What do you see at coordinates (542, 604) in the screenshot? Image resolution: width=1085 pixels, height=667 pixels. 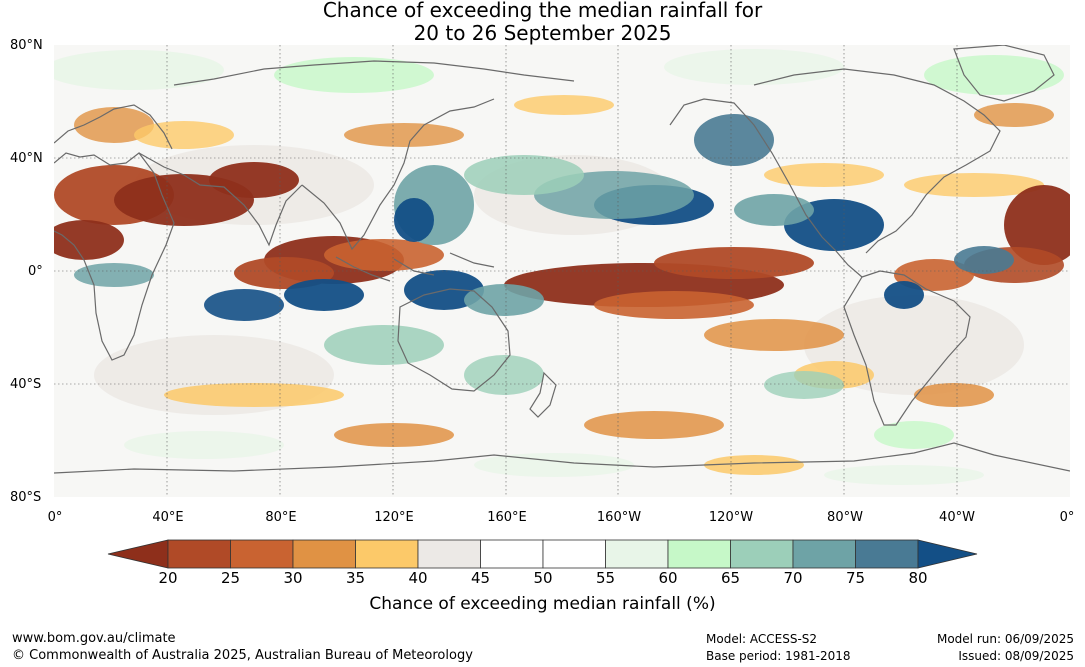 I see `colorbar-title: Chance of exceeding median rainfall (%)` at bounding box center [542, 604].